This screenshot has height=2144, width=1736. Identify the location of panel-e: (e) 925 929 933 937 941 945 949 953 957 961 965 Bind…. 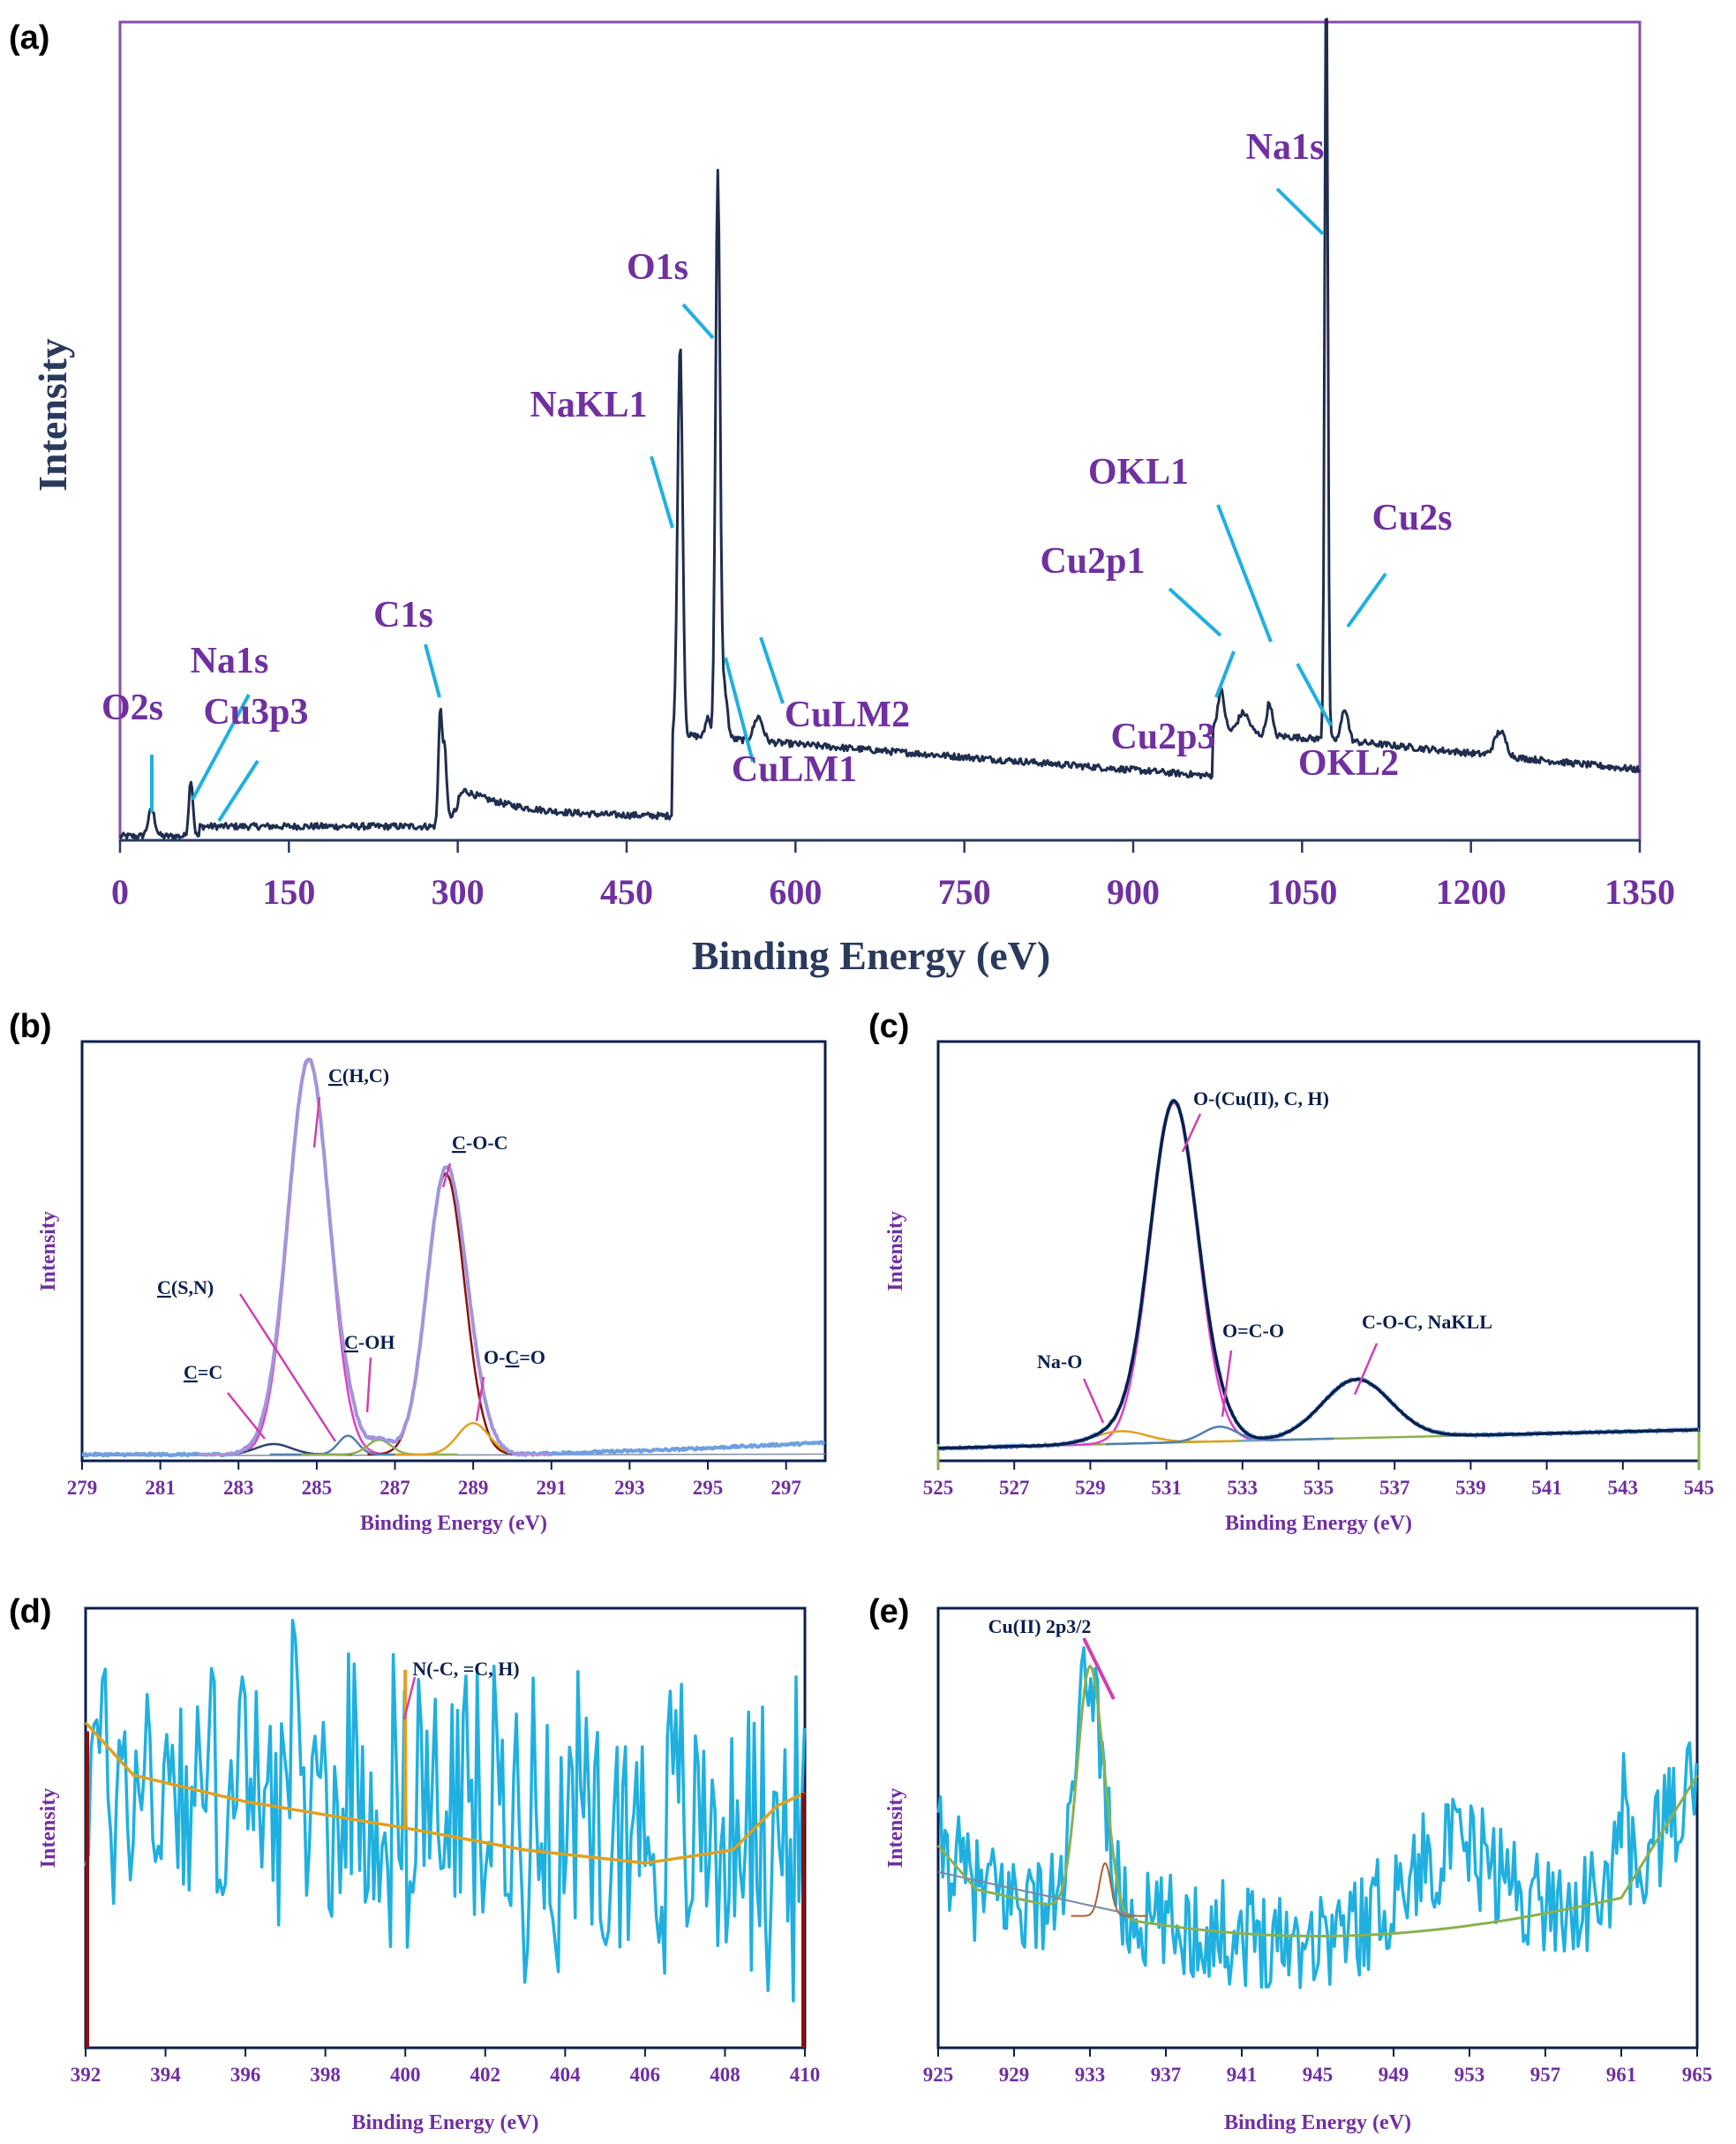
(1290, 1863).